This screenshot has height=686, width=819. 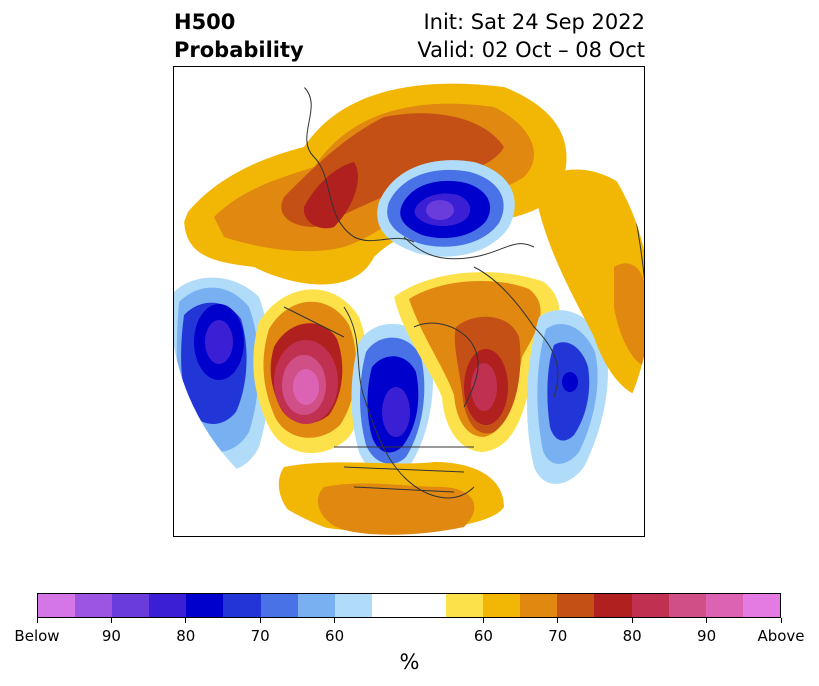 I want to click on map-title: H500 Probability, so click(x=239, y=36).